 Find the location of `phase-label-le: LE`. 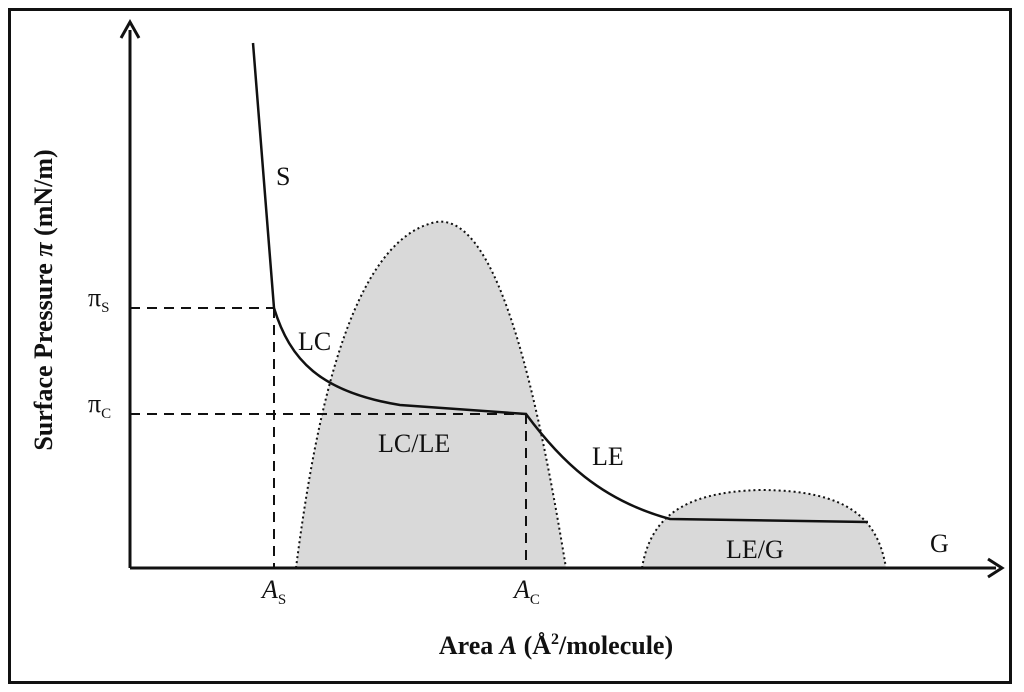

phase-label-le: LE is located at coordinates (608, 456).